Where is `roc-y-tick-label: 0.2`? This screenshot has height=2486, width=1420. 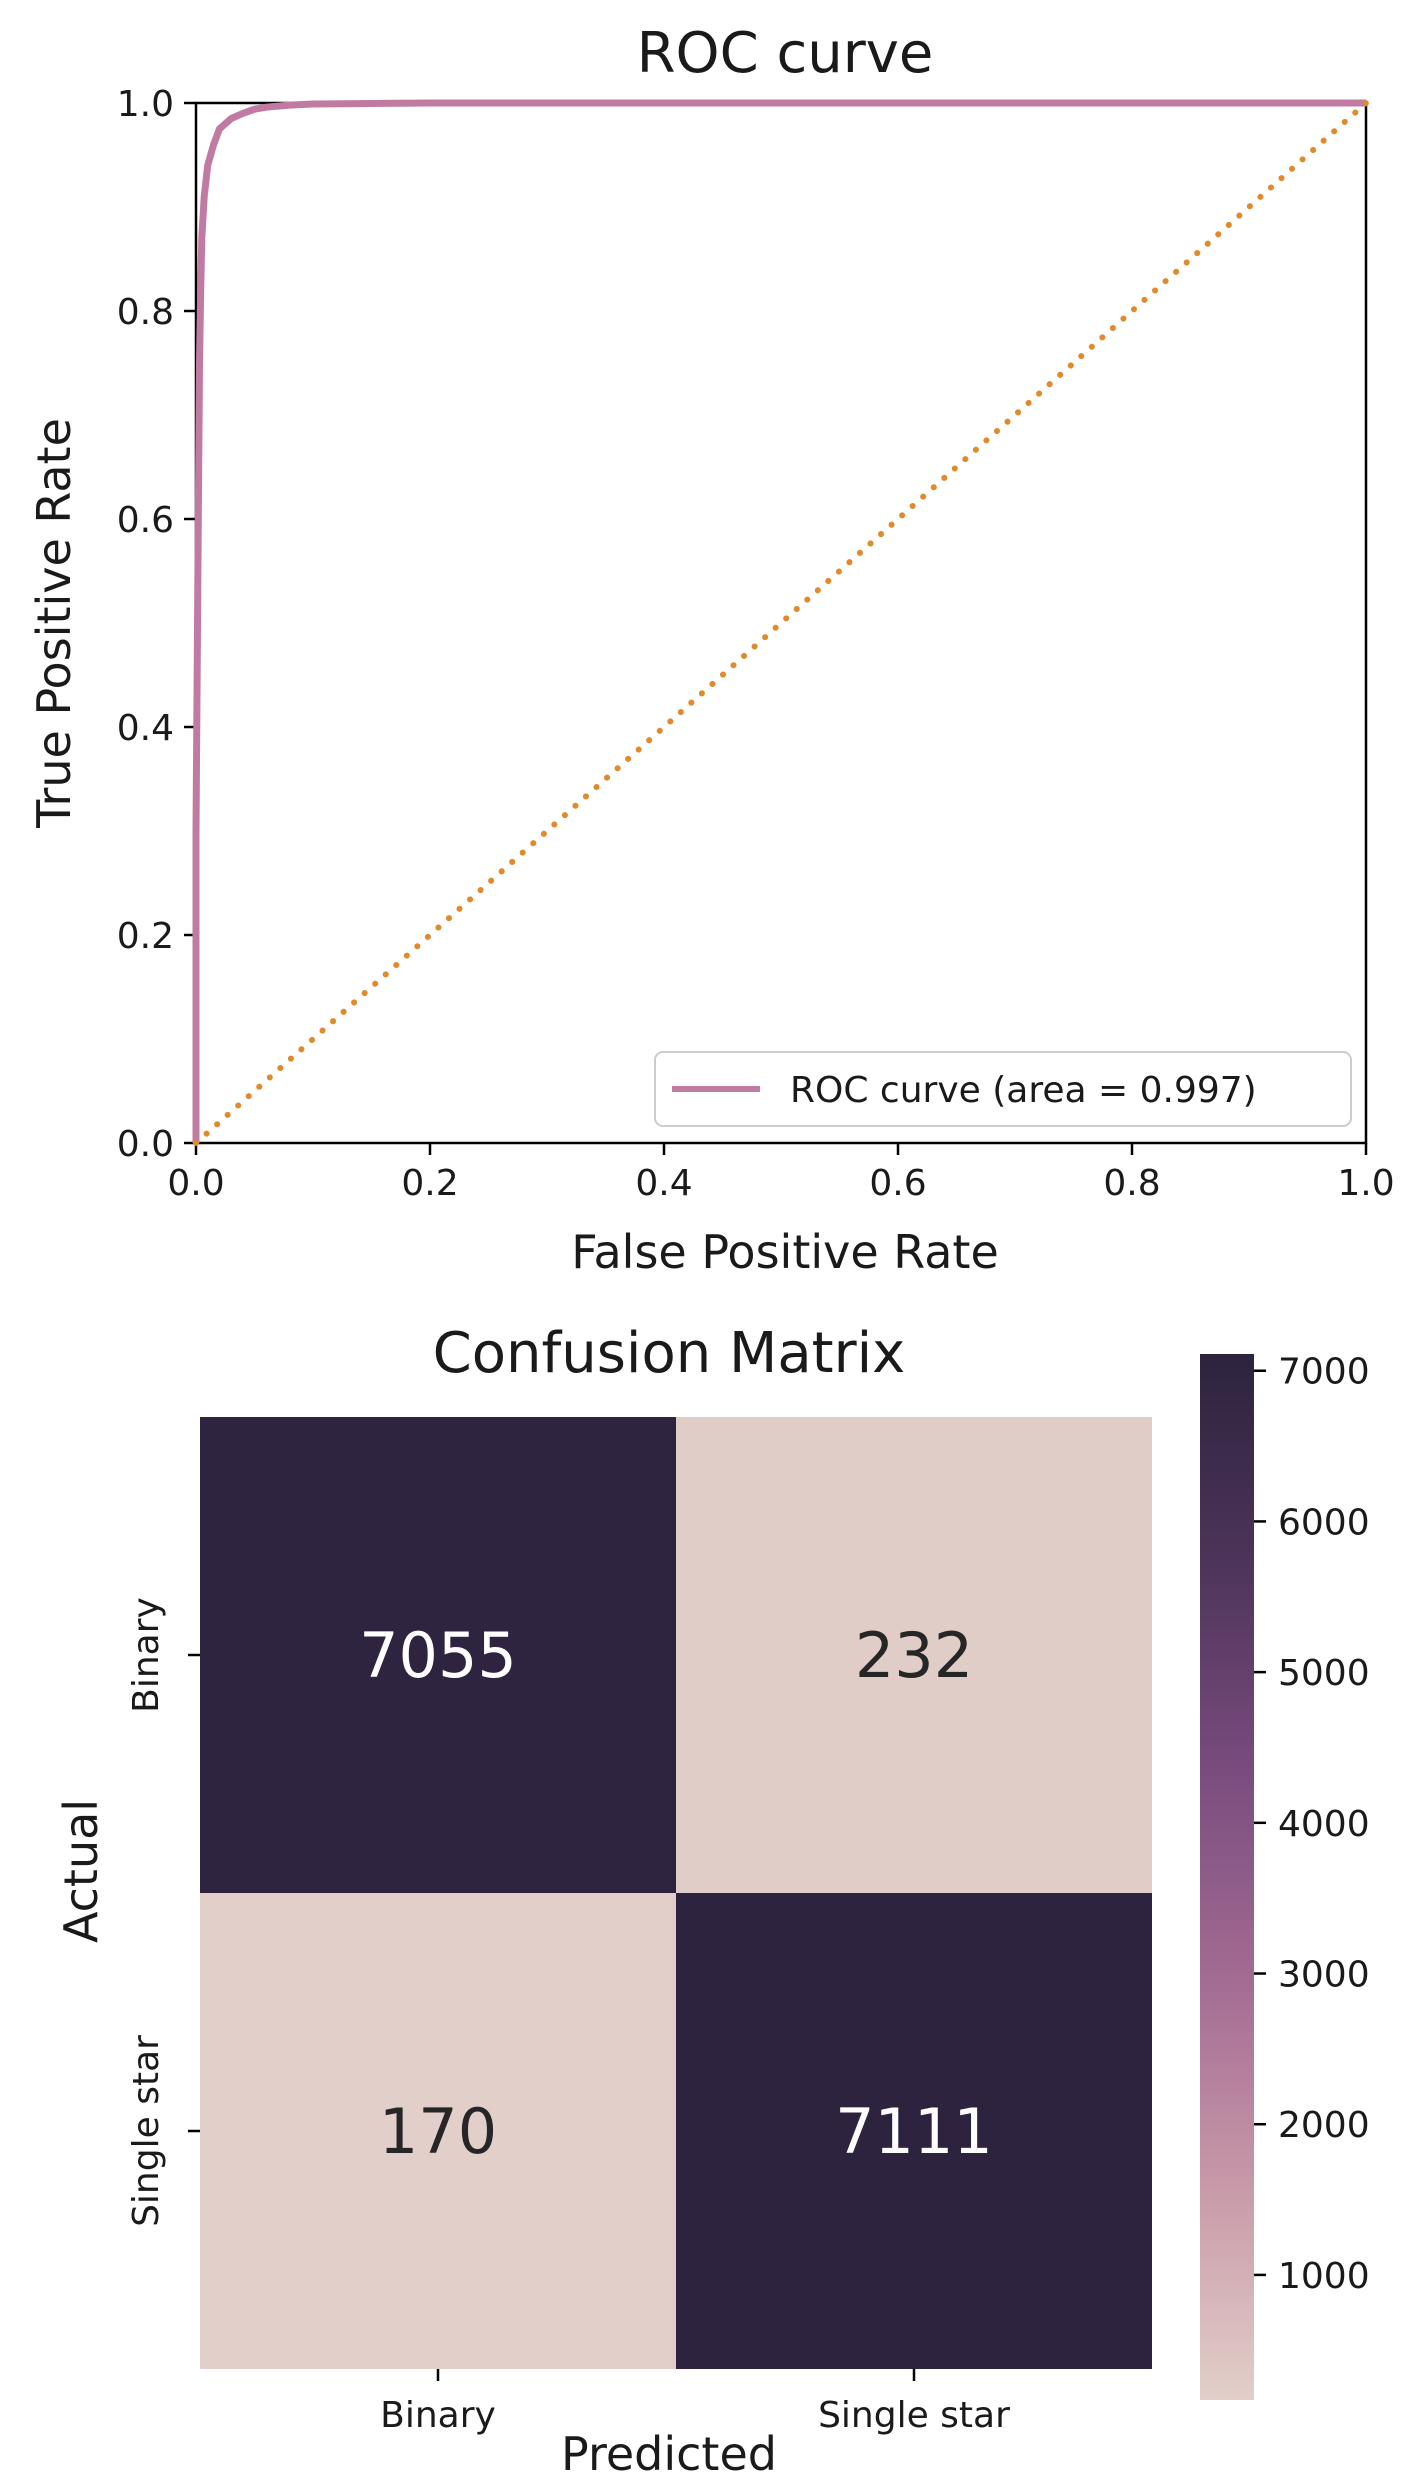
roc-y-tick-label: 0.2 is located at coordinates (145, 936).